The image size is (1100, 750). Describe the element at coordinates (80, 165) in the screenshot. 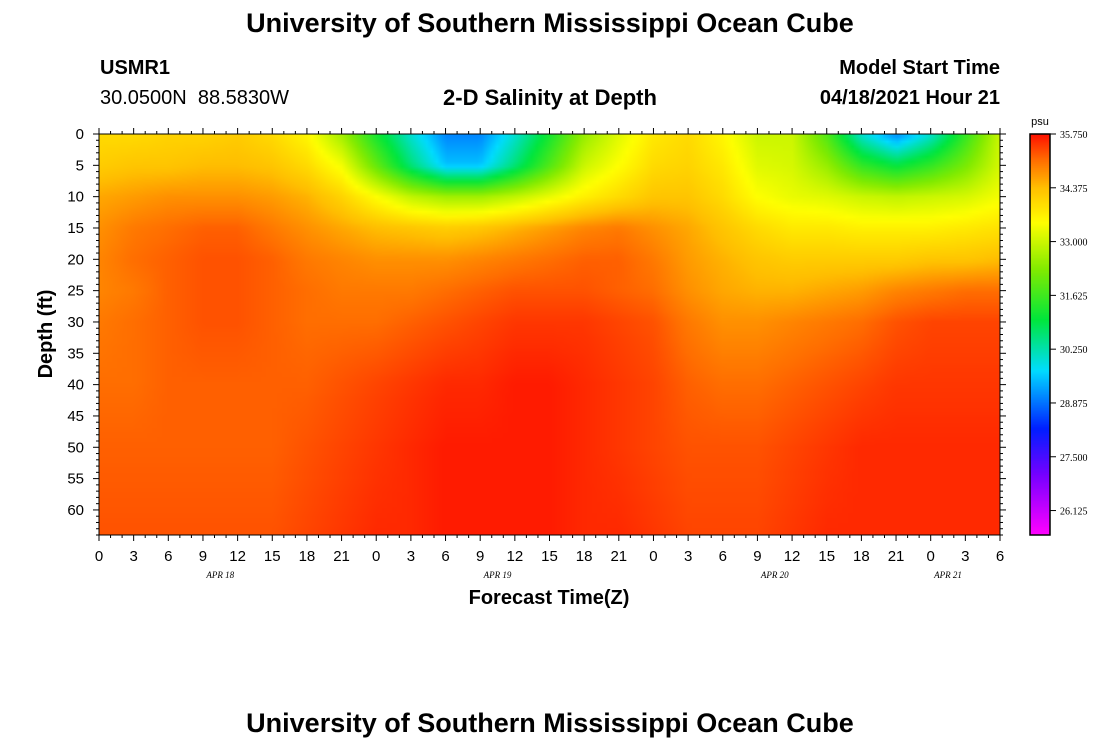

I see `y-tick-label: 5` at that location.